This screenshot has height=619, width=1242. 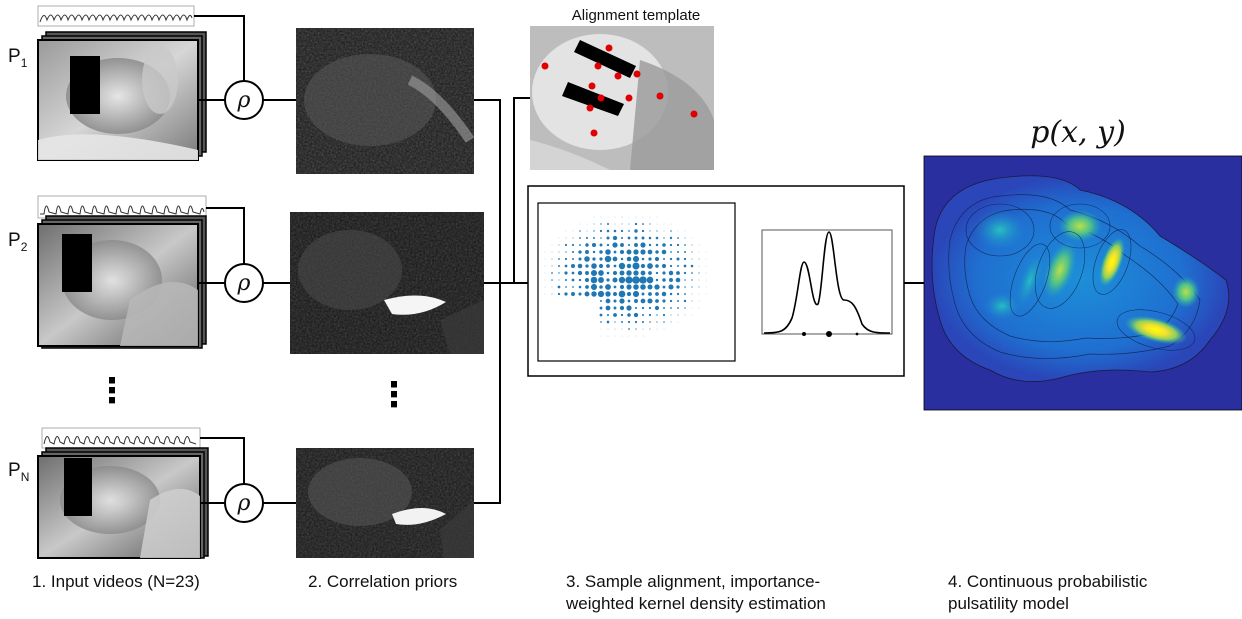 What do you see at coordinates (122, 207) in the screenshot?
I see `participant-2-waveform-box` at bounding box center [122, 207].